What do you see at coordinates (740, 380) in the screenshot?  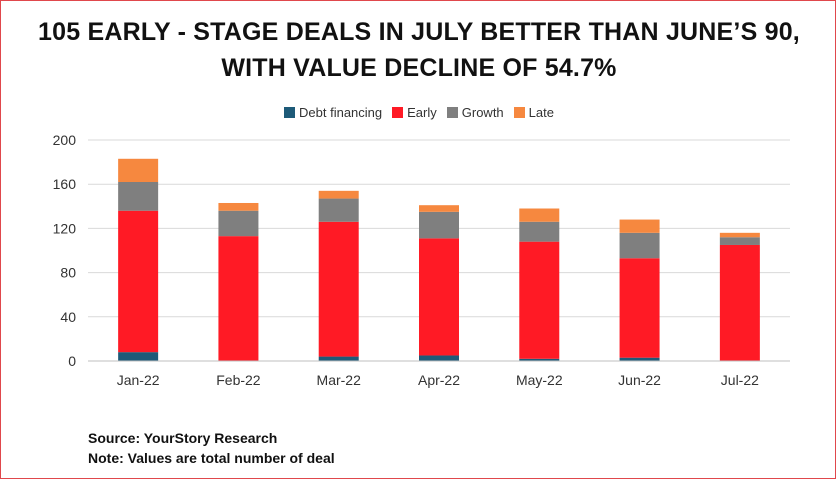 I see `x-tick-label: Jul-22` at bounding box center [740, 380].